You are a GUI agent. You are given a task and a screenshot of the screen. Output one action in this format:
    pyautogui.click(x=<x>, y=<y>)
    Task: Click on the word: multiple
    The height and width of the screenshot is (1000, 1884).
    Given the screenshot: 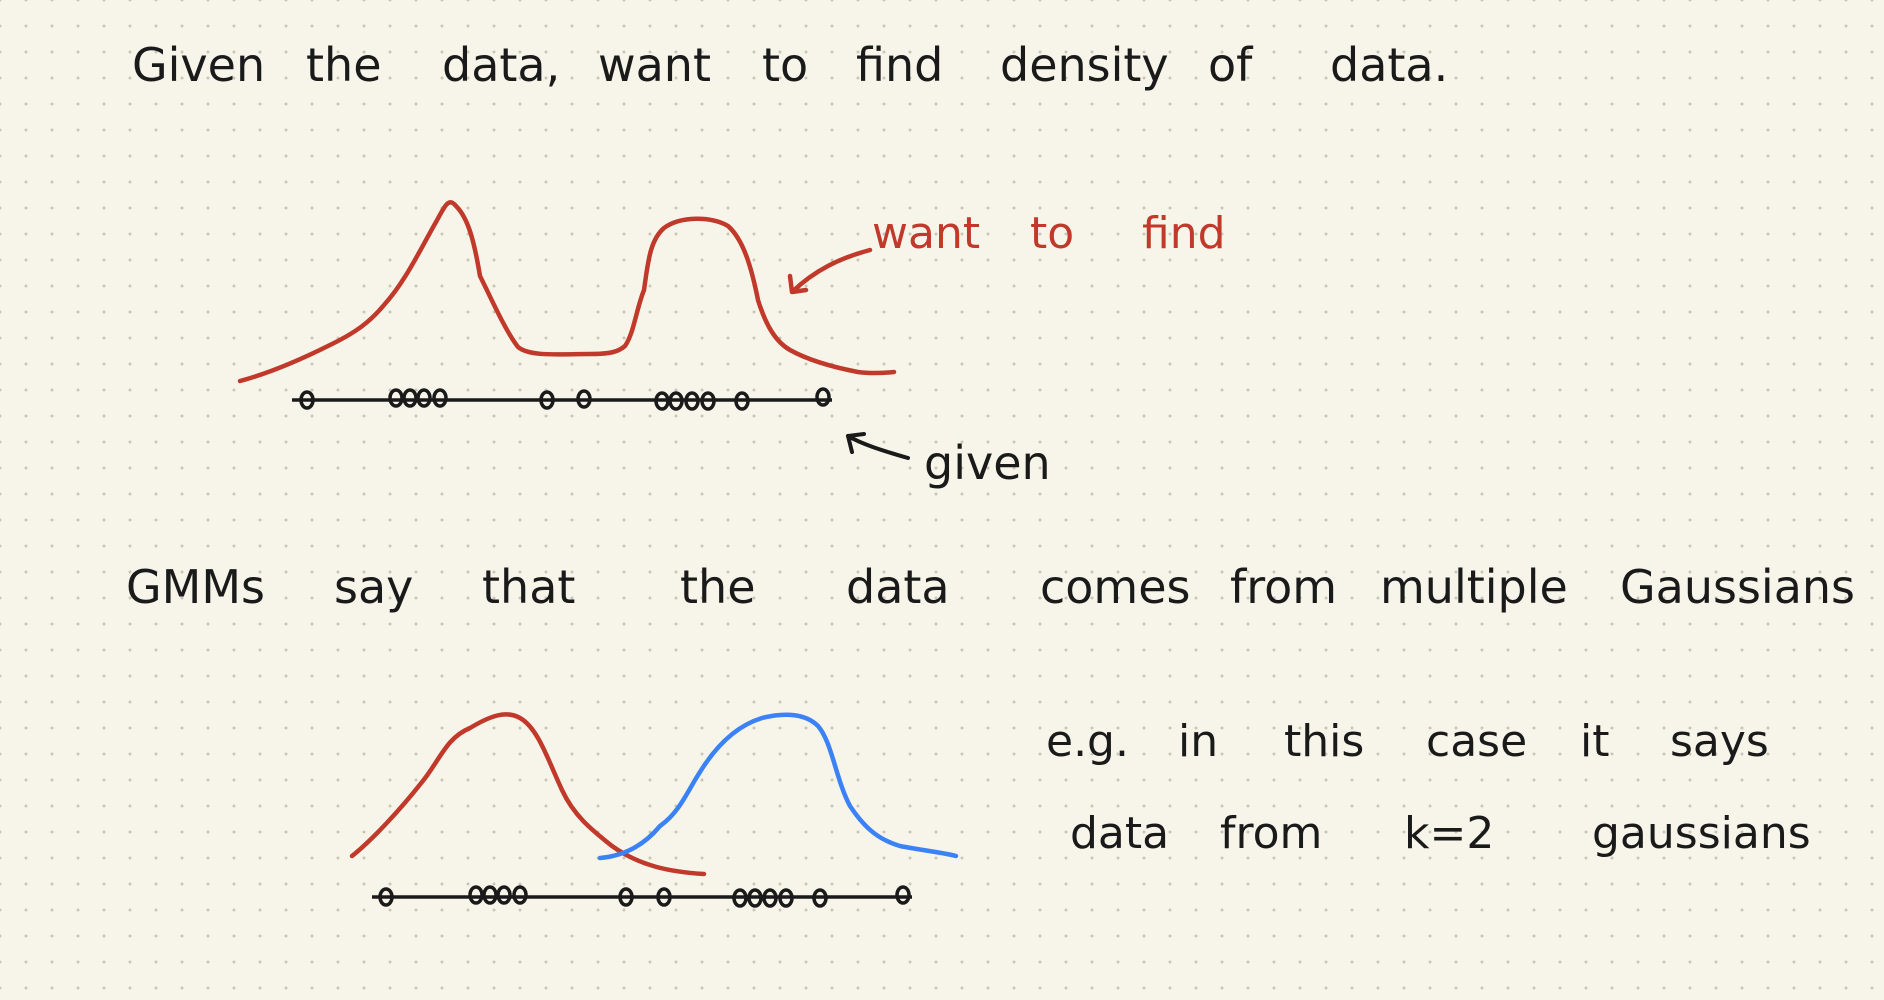 What is the action you would take?
    pyautogui.click(x=1474, y=587)
    